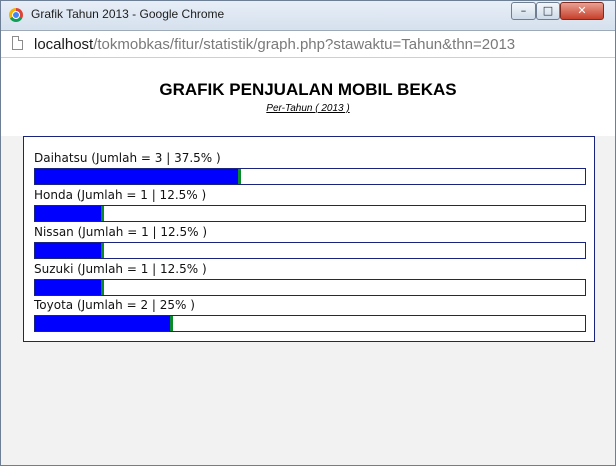 This screenshot has width=616, height=466. What do you see at coordinates (310, 213) in the screenshot?
I see `bar-track-honda` at bounding box center [310, 213].